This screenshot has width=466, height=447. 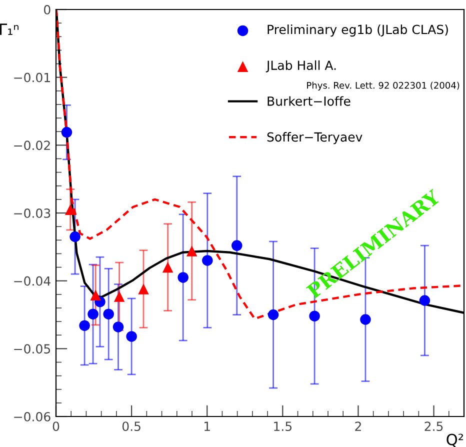 I want to click on y-tick-label: −0.02, so click(x=32, y=145).